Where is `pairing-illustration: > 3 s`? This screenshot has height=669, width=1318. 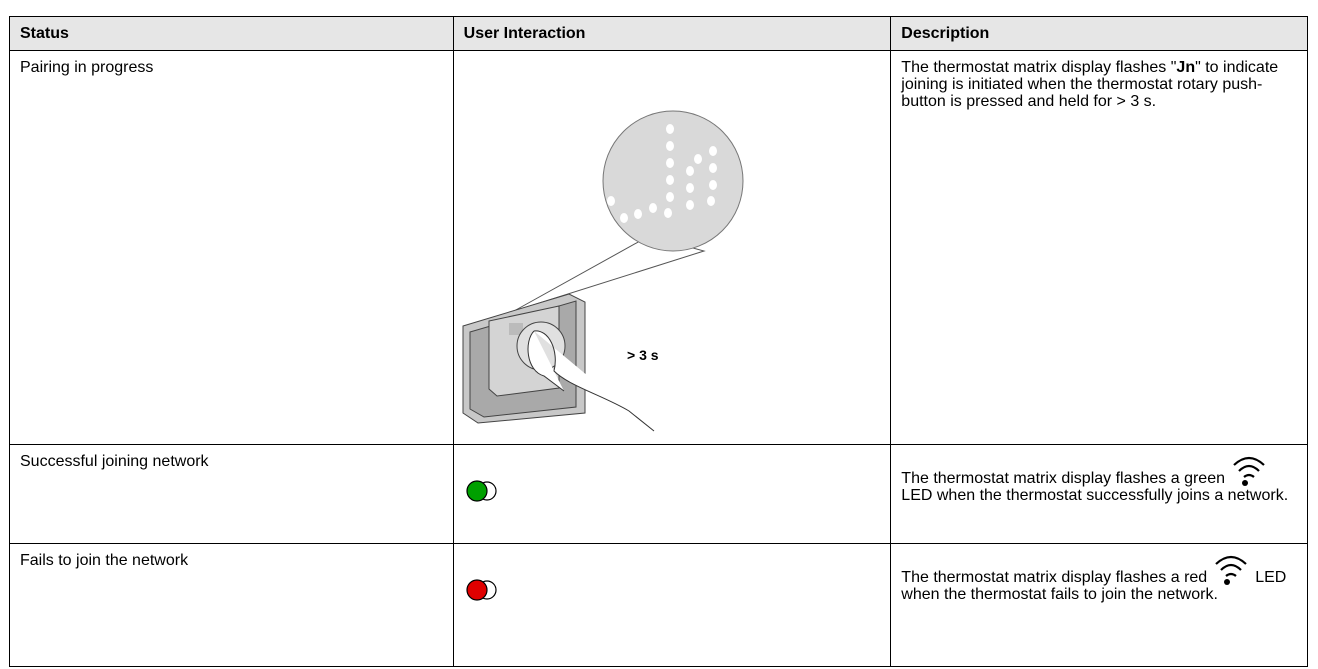
pairing-illustration: > 3 s is located at coordinates (603, 271).